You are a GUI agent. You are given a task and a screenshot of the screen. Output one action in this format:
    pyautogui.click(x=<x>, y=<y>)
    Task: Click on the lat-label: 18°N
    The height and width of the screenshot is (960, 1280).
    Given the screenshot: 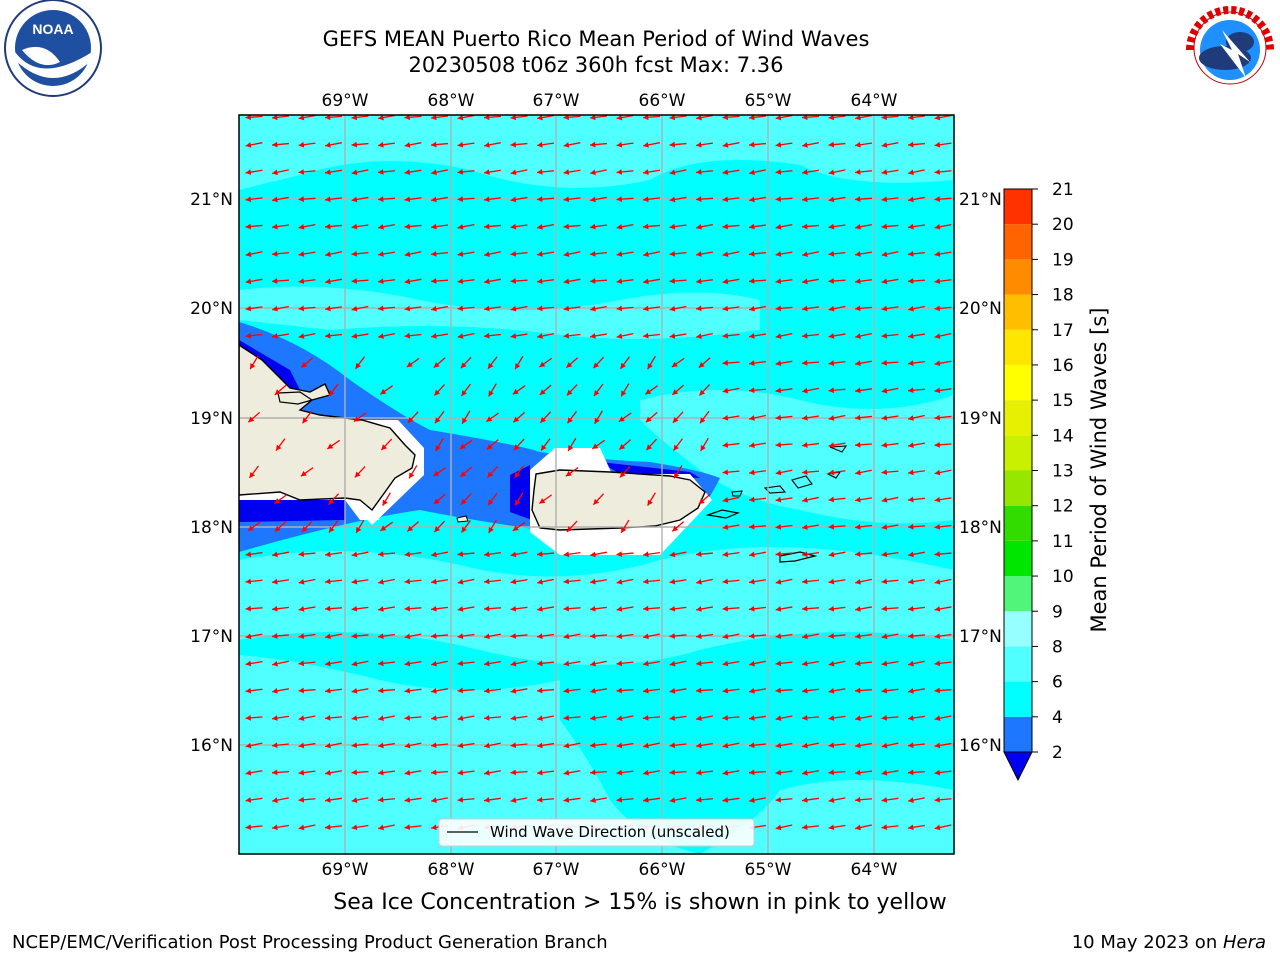 What is the action you would take?
    pyautogui.click(x=211, y=528)
    